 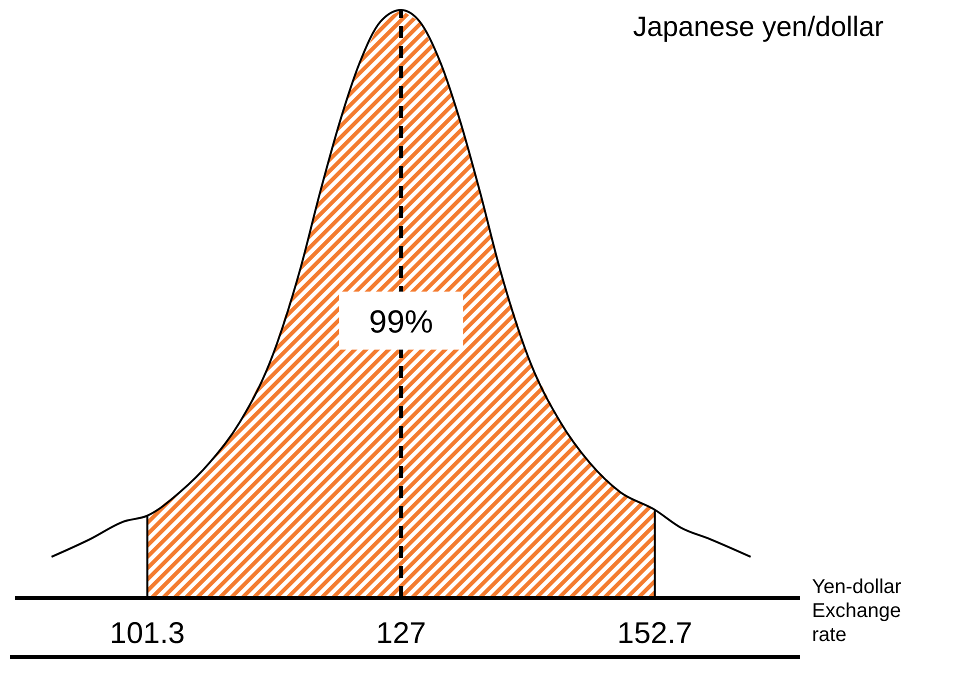 What do you see at coordinates (857, 611) in the screenshot?
I see `x-axis-title: Yen-dollar Exchange rate` at bounding box center [857, 611].